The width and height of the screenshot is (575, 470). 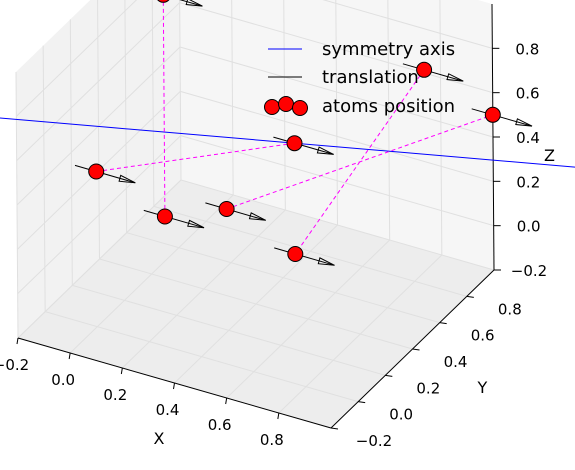 What do you see at coordinates (63, 380) in the screenshot?
I see `x-tick-label-1: 0.0` at bounding box center [63, 380].